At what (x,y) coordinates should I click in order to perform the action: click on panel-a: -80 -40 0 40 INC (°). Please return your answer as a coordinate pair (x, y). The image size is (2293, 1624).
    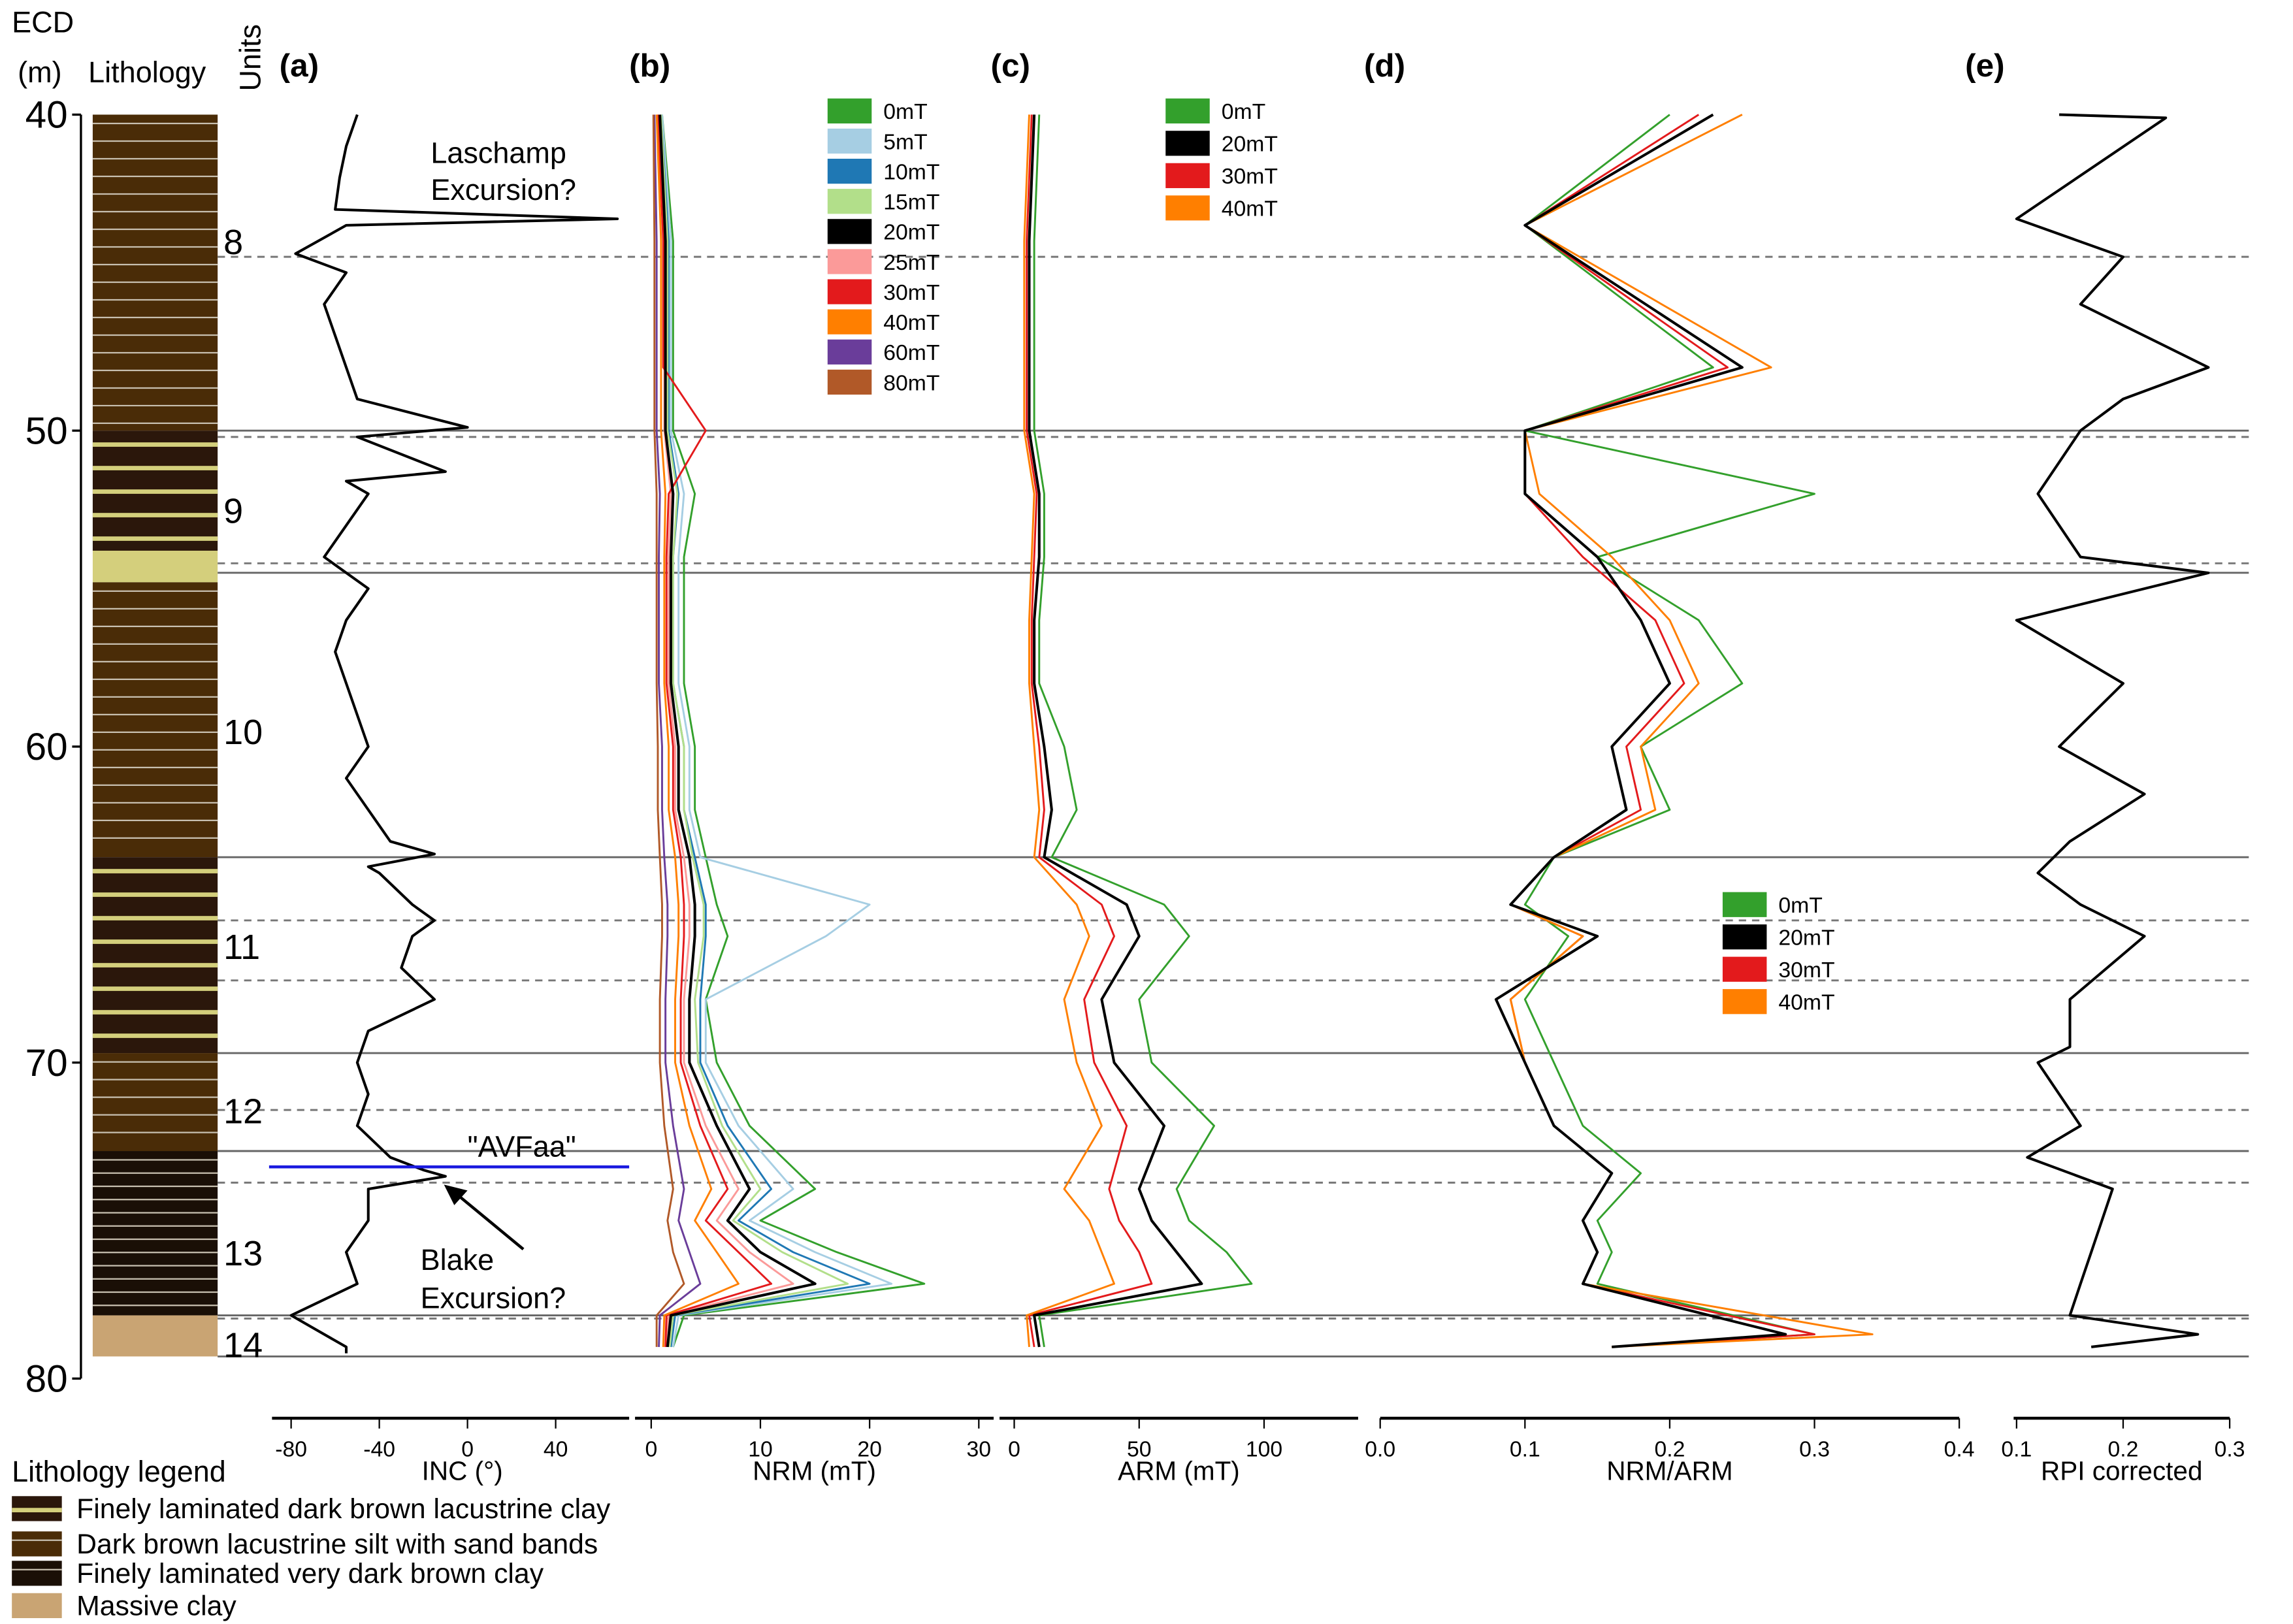
    Looking at the image, I should click on (451, 800).